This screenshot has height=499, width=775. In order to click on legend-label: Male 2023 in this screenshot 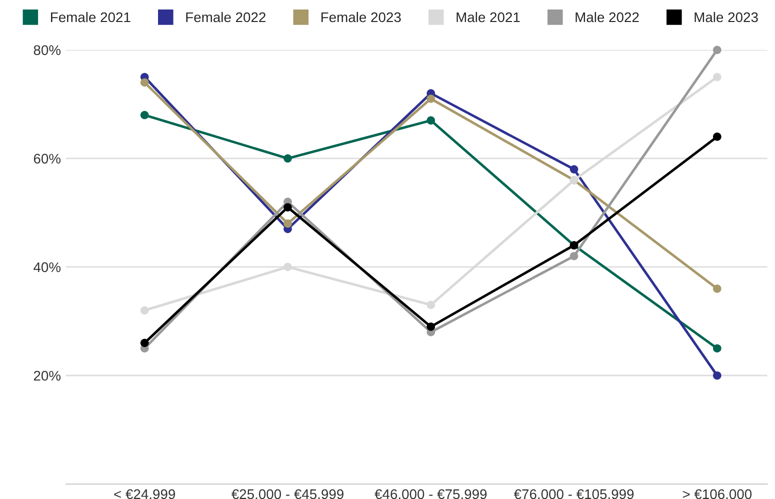, I will do `click(726, 17)`.